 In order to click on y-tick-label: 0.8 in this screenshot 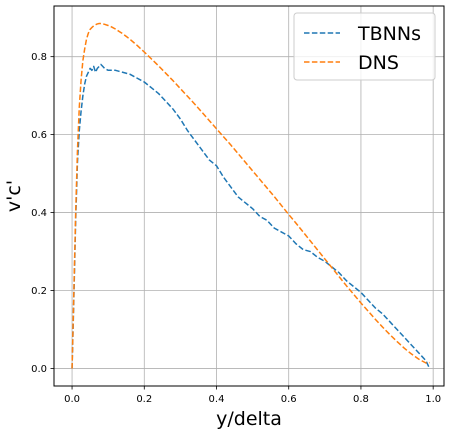, I will do `click(39, 57)`.